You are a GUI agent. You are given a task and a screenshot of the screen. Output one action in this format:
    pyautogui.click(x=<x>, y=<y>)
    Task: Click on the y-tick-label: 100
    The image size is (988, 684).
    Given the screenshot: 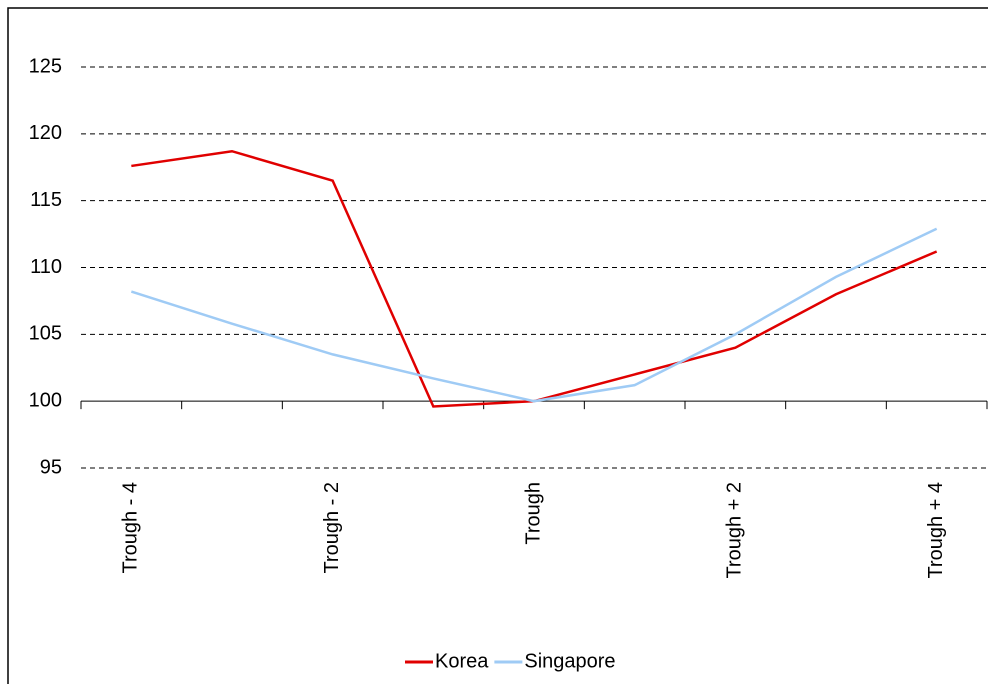 What is the action you would take?
    pyautogui.click(x=45, y=400)
    